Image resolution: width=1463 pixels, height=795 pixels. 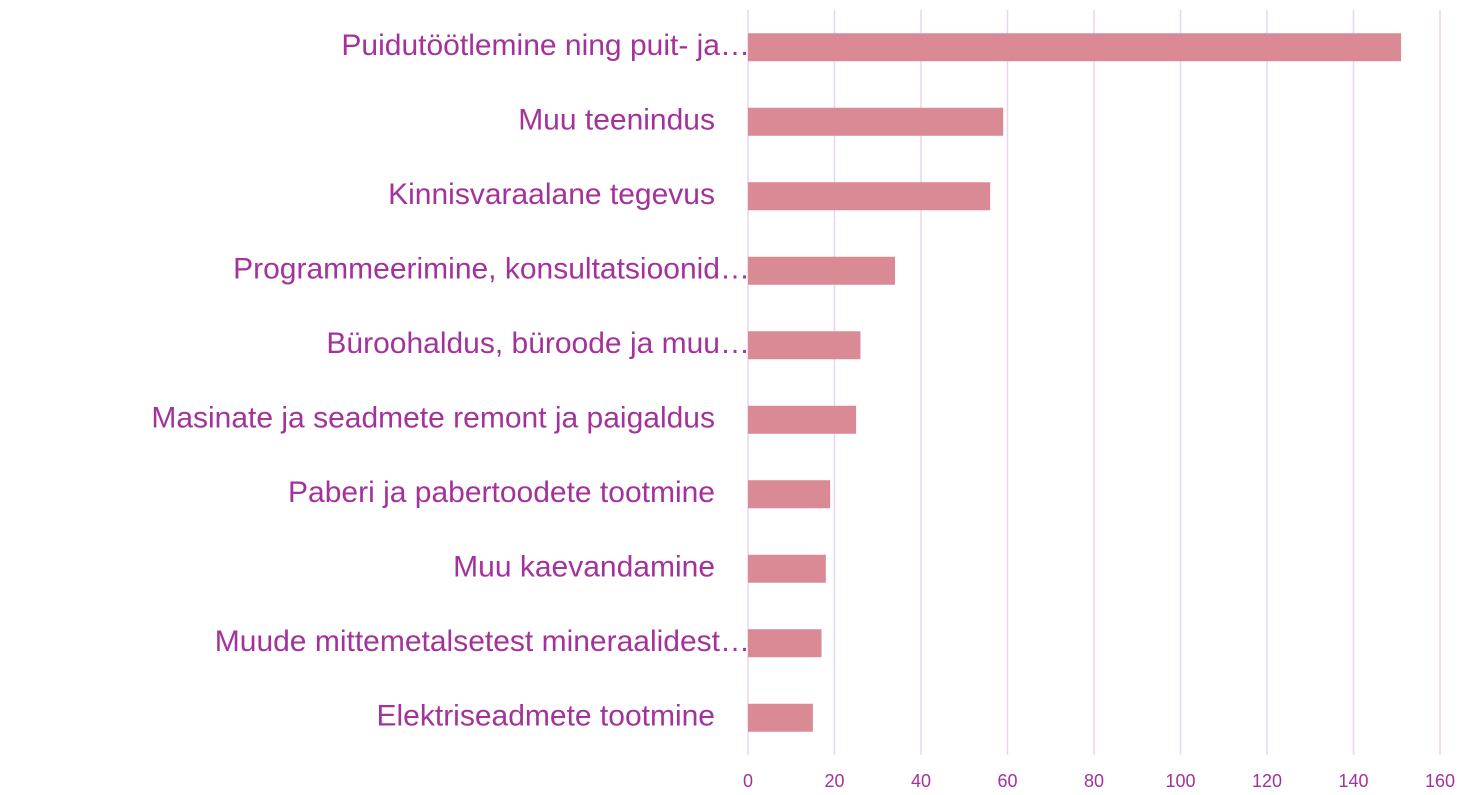 What do you see at coordinates (1180, 781) in the screenshot?
I see `x-tick-label: 100` at bounding box center [1180, 781].